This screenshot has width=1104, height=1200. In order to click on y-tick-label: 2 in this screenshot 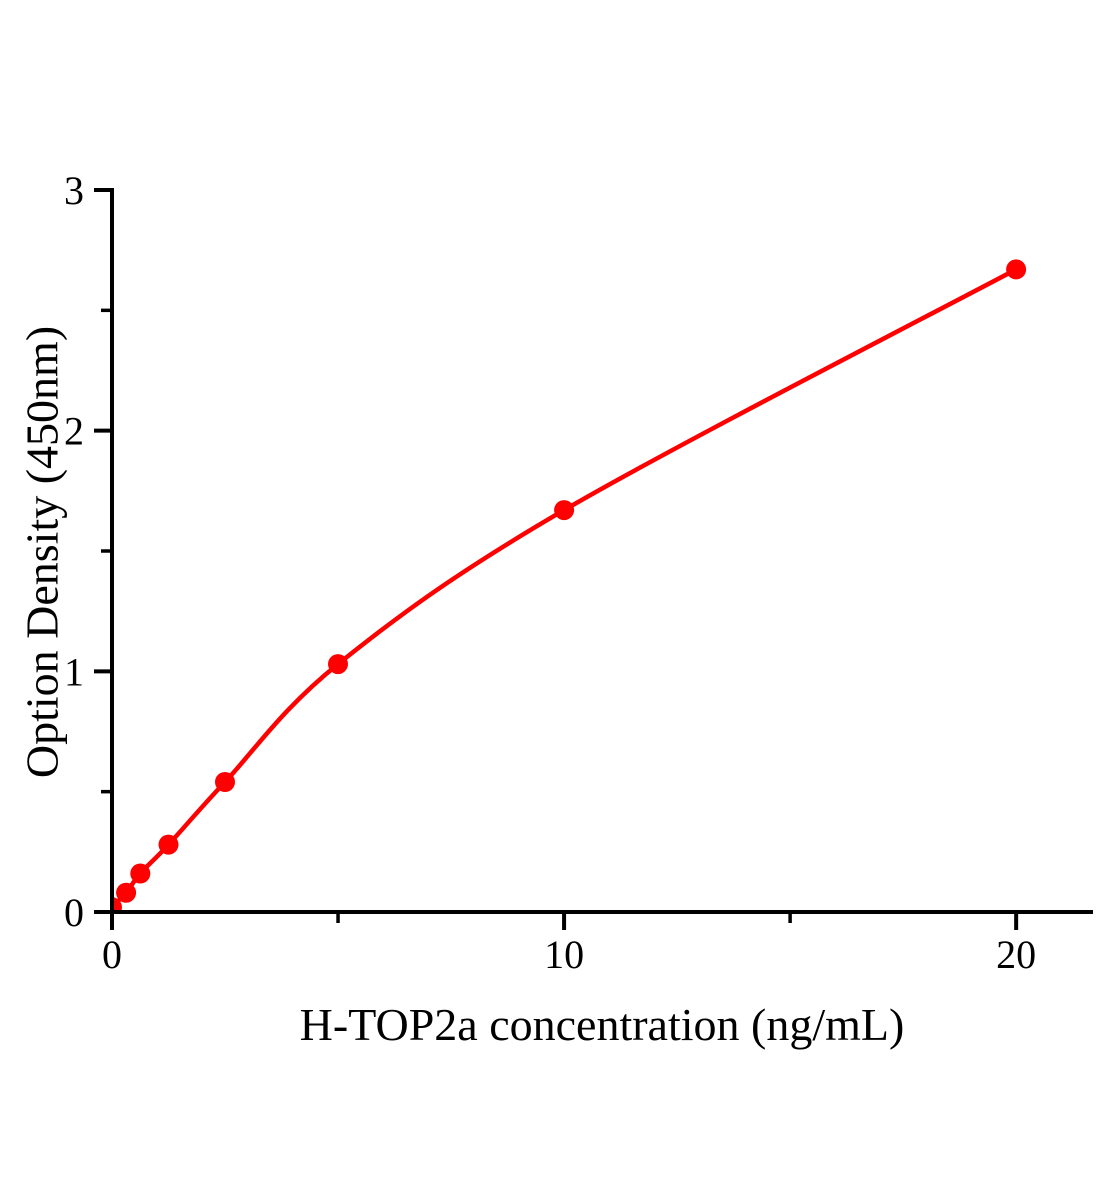, I will do `click(74, 431)`.